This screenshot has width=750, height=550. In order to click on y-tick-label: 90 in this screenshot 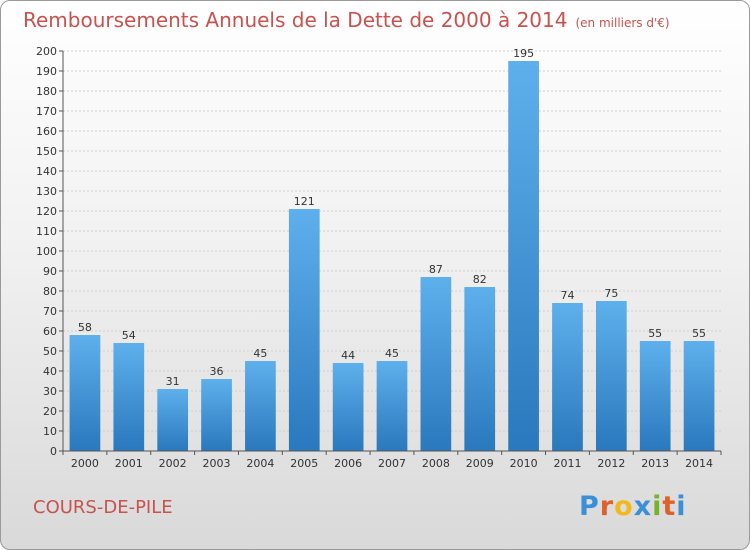, I will do `click(50, 271)`.